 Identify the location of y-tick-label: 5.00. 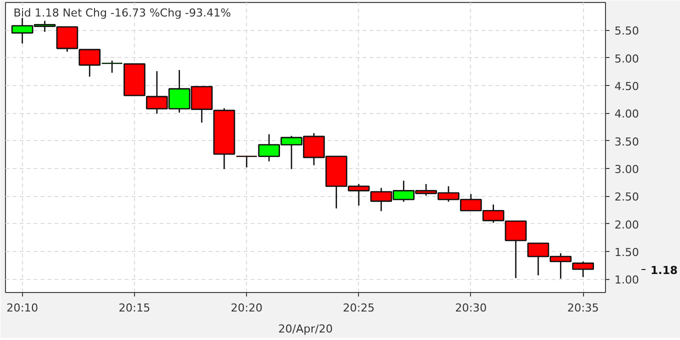
(626, 59).